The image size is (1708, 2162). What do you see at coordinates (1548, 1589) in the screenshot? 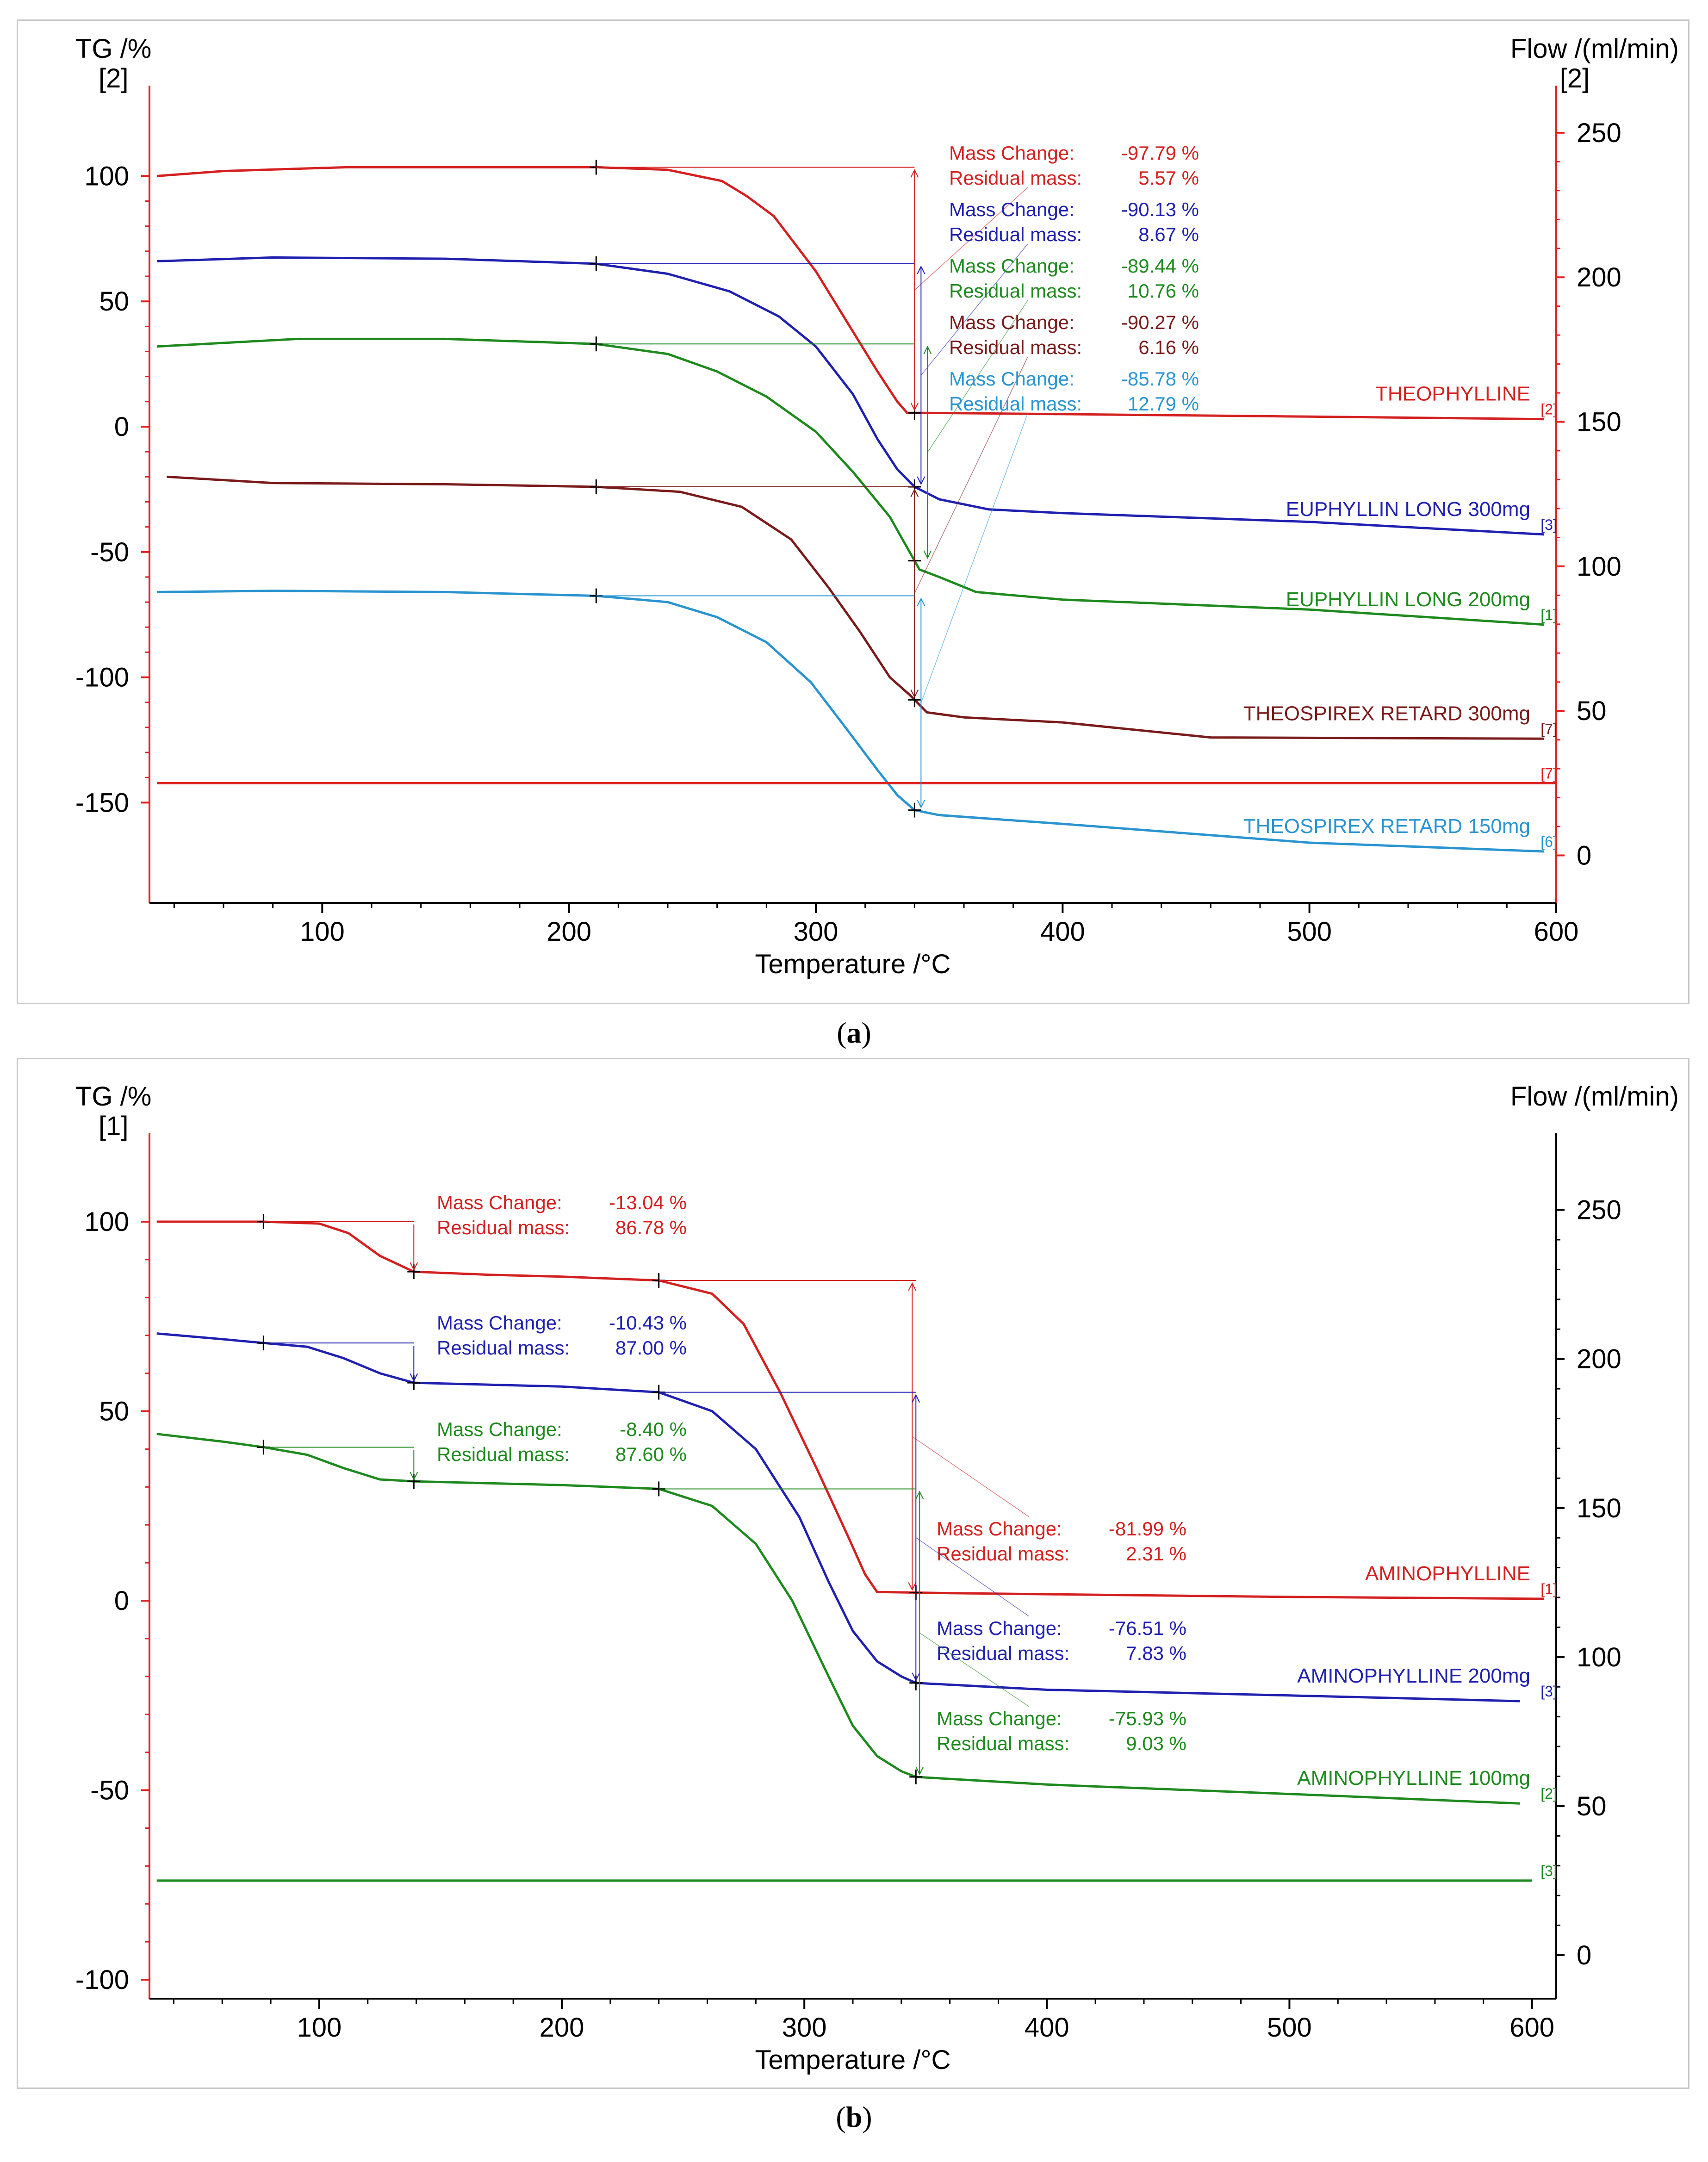
I see `series-tag-aminophylline: [1]` at bounding box center [1548, 1589].